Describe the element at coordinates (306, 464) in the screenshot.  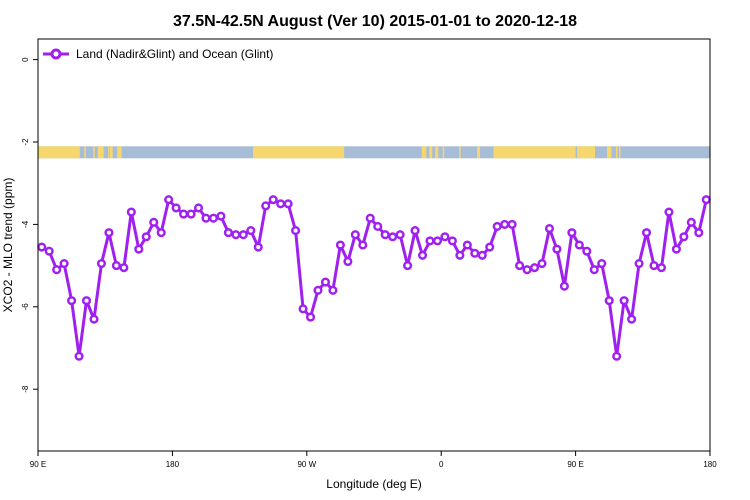
I see `x-tick-label: 90 W` at that location.